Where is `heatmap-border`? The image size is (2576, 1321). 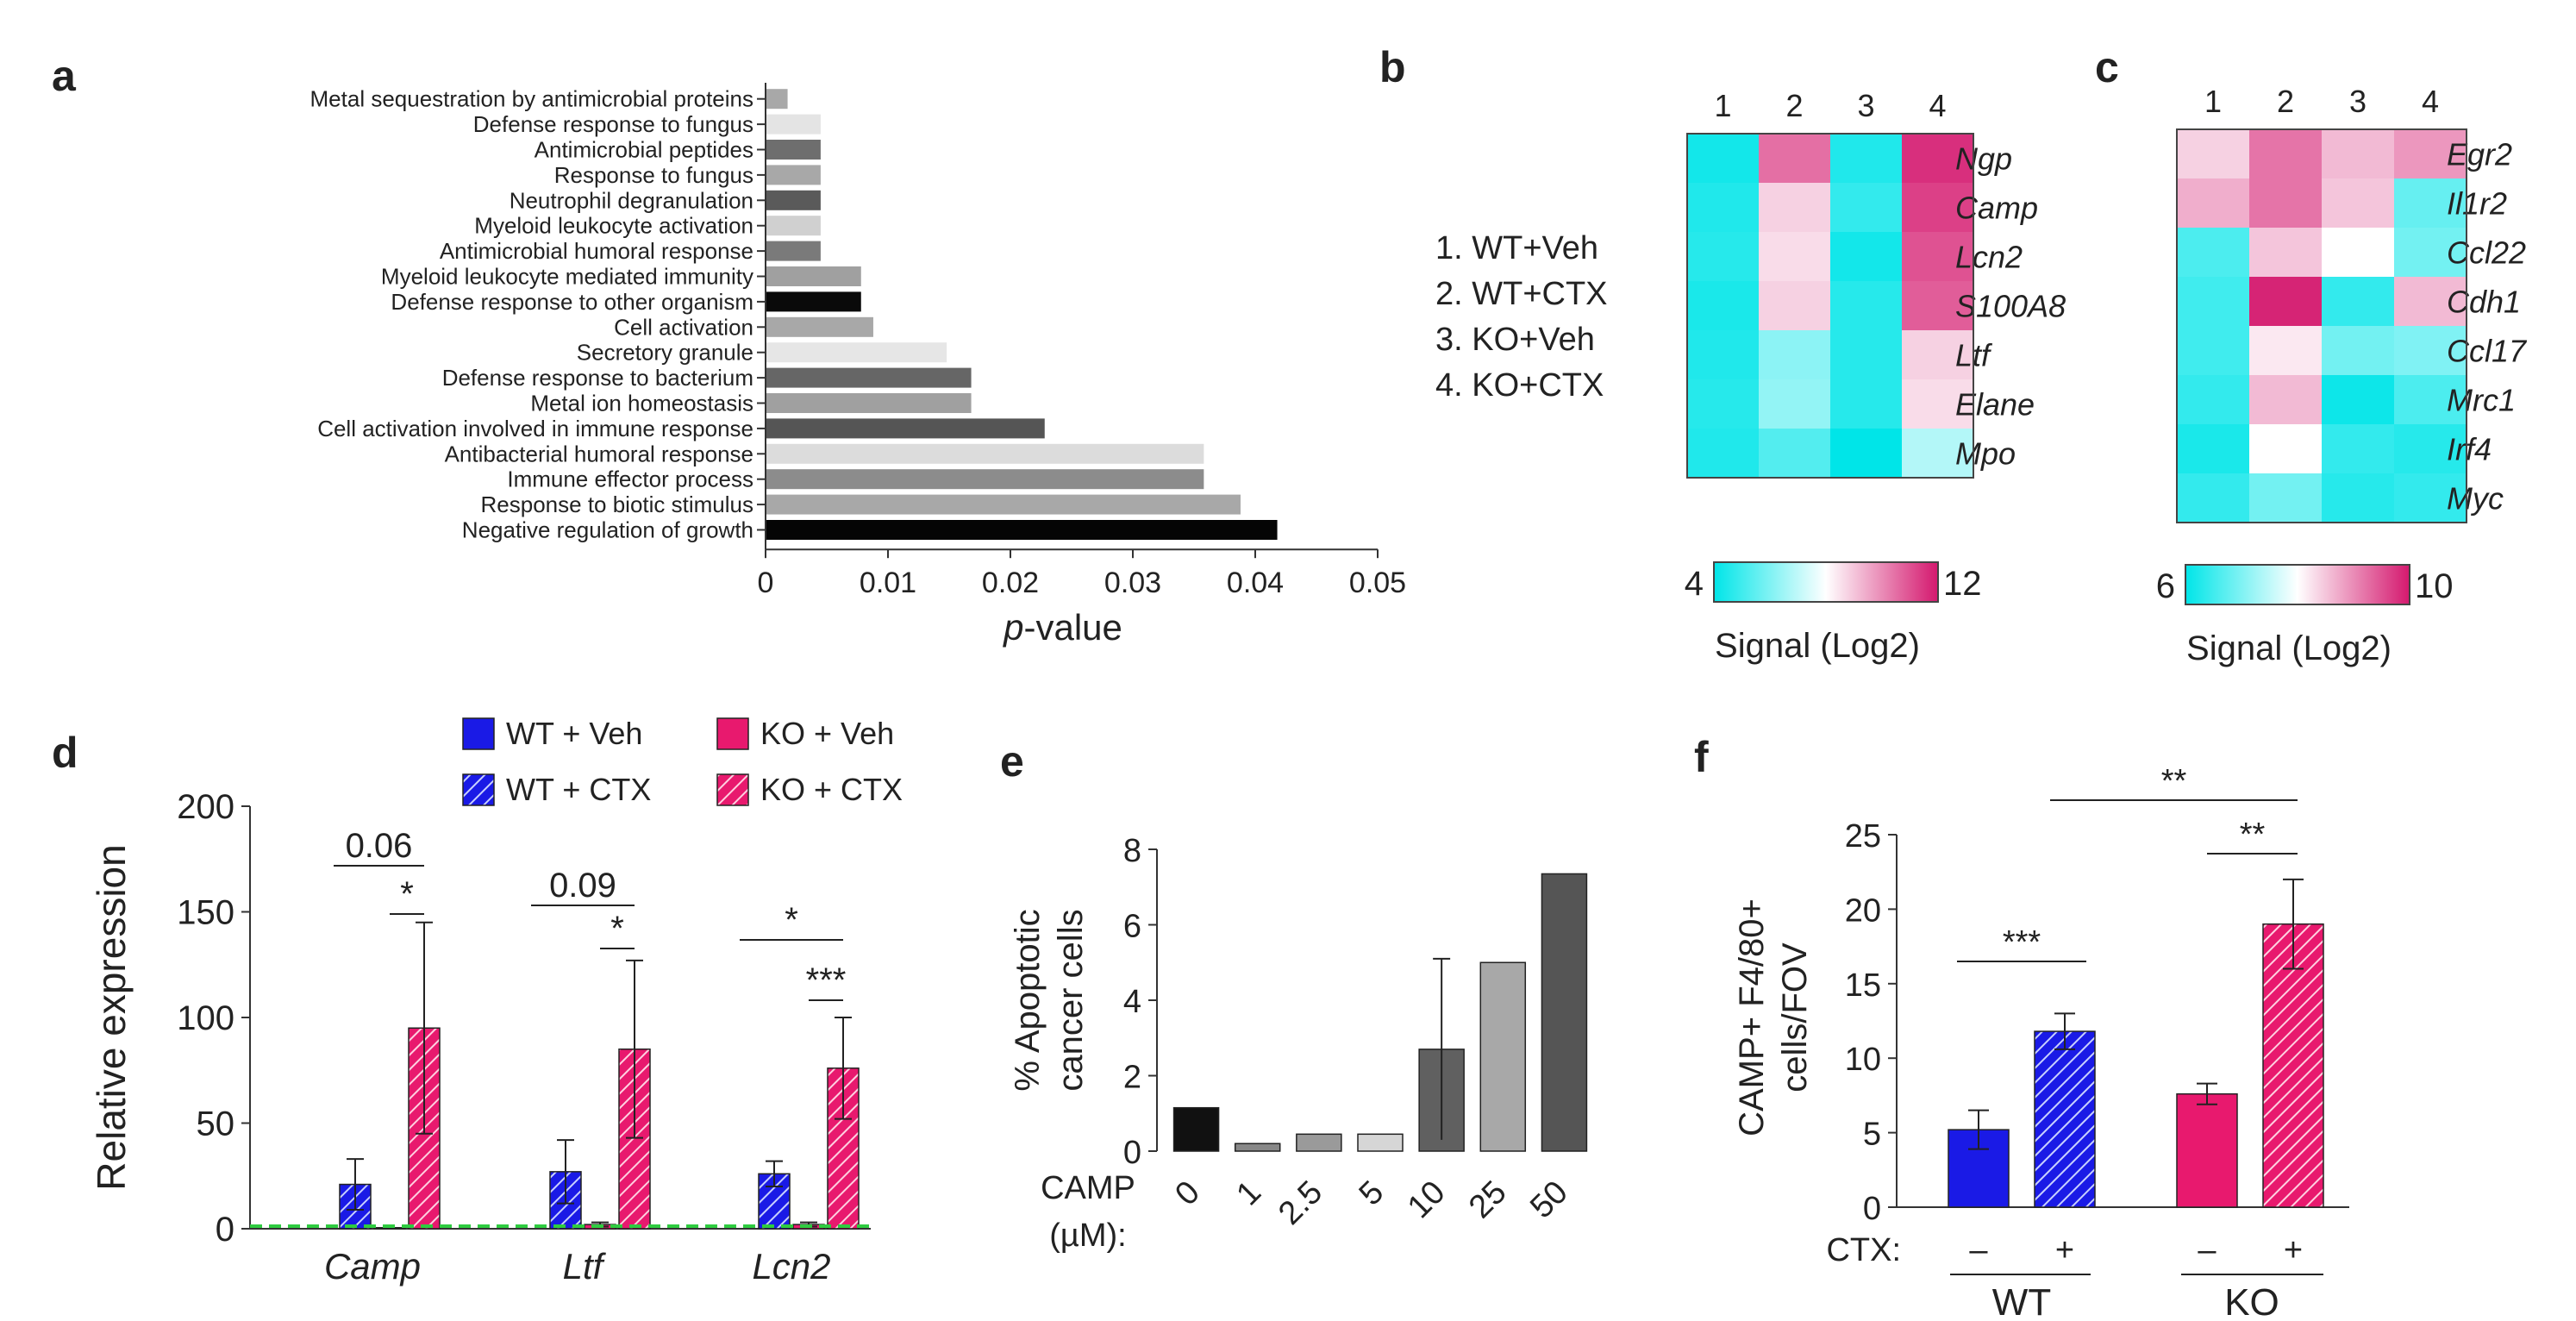
heatmap-border is located at coordinates (2321, 325).